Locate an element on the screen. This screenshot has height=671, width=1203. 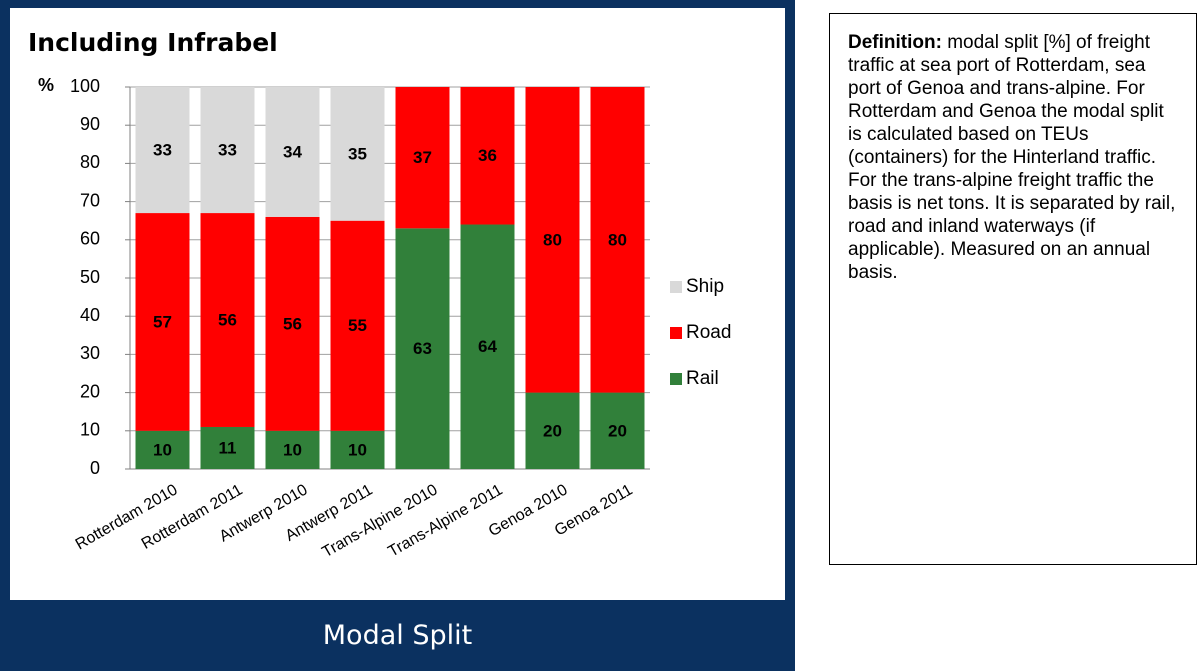
y-tick-label: 0 is located at coordinates (95, 468).